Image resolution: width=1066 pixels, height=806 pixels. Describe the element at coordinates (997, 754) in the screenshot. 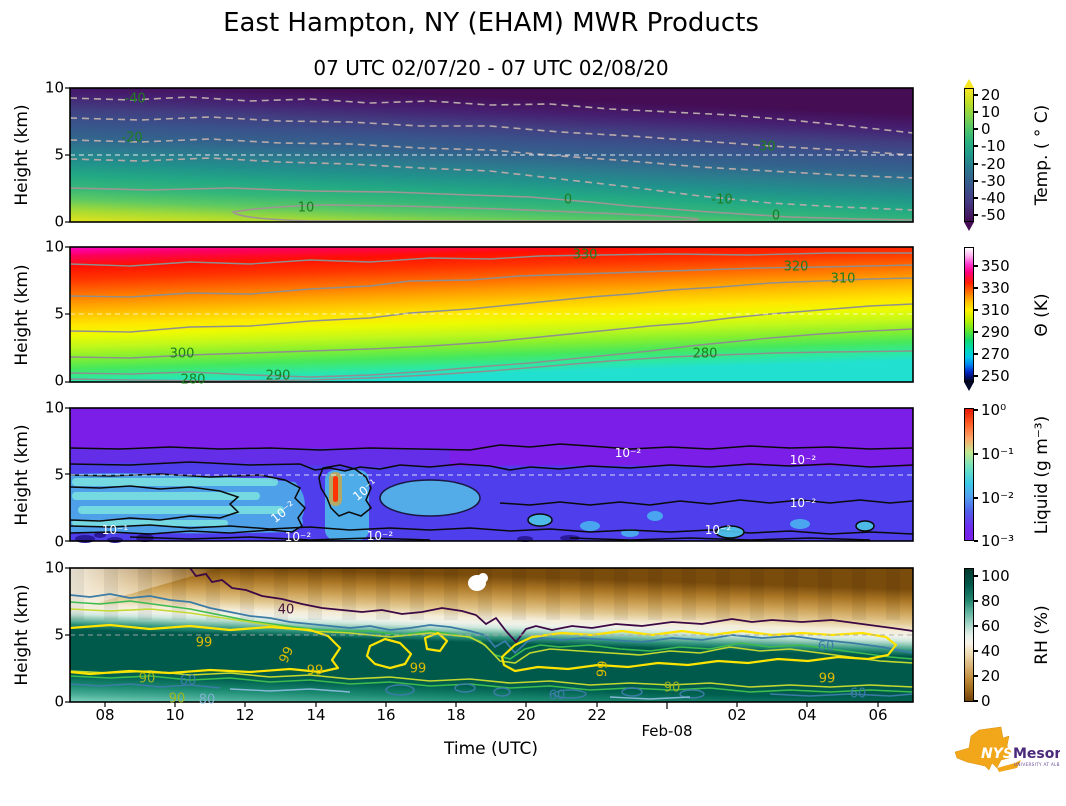

I see `logo-nys-text: NYS` at that location.